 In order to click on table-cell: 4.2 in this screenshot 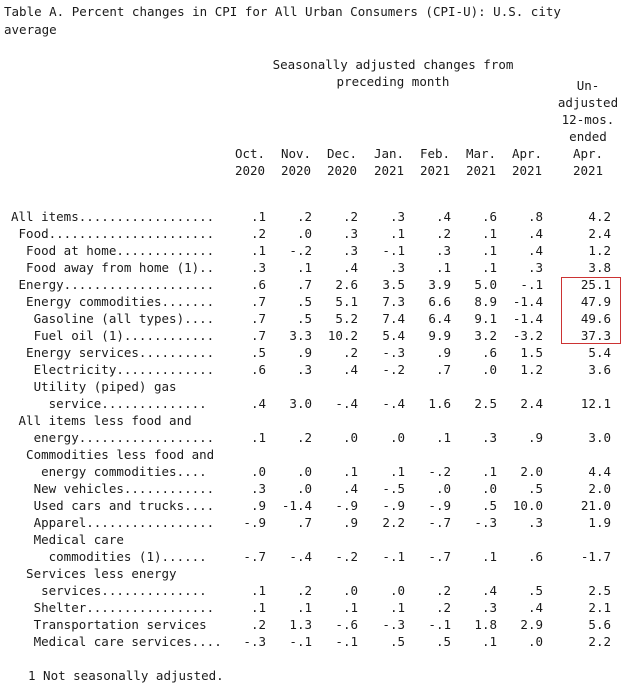, I will do `click(599, 216)`.